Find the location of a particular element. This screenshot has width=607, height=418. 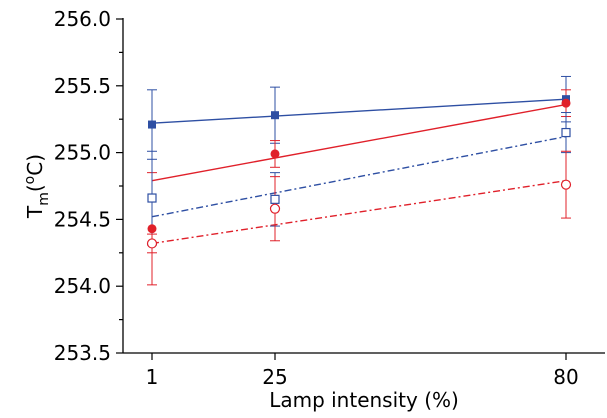

y-tick-label: 253.5 is located at coordinates (82, 353).